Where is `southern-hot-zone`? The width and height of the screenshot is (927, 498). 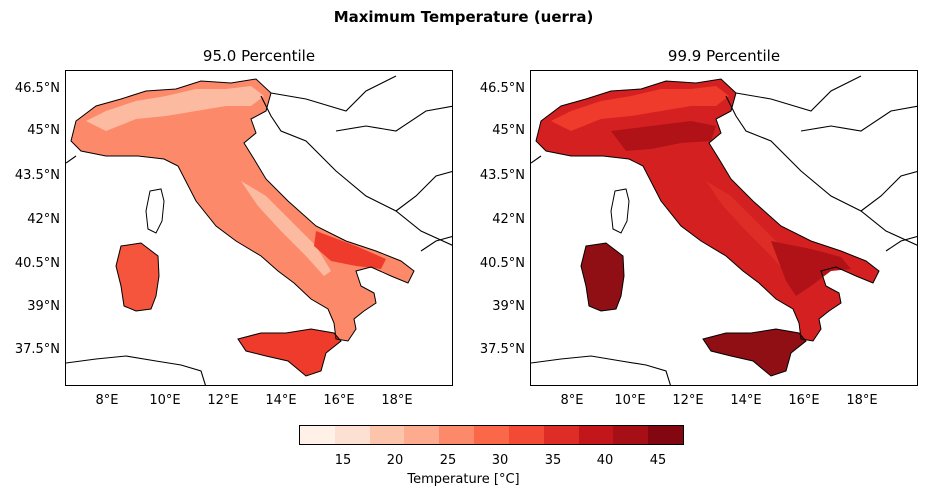 southern-hot-zone is located at coordinates (811, 268).